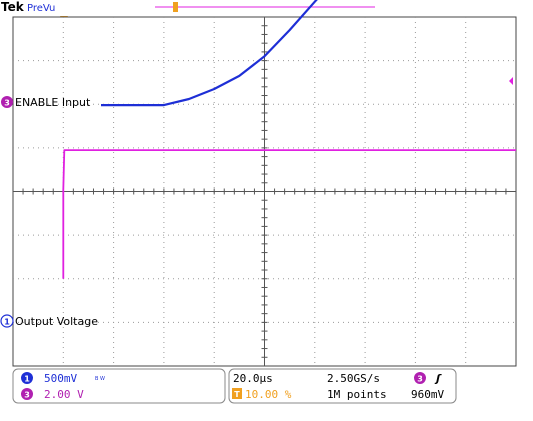  I want to click on ch3-ground-marker: 3, so click(7, 102).